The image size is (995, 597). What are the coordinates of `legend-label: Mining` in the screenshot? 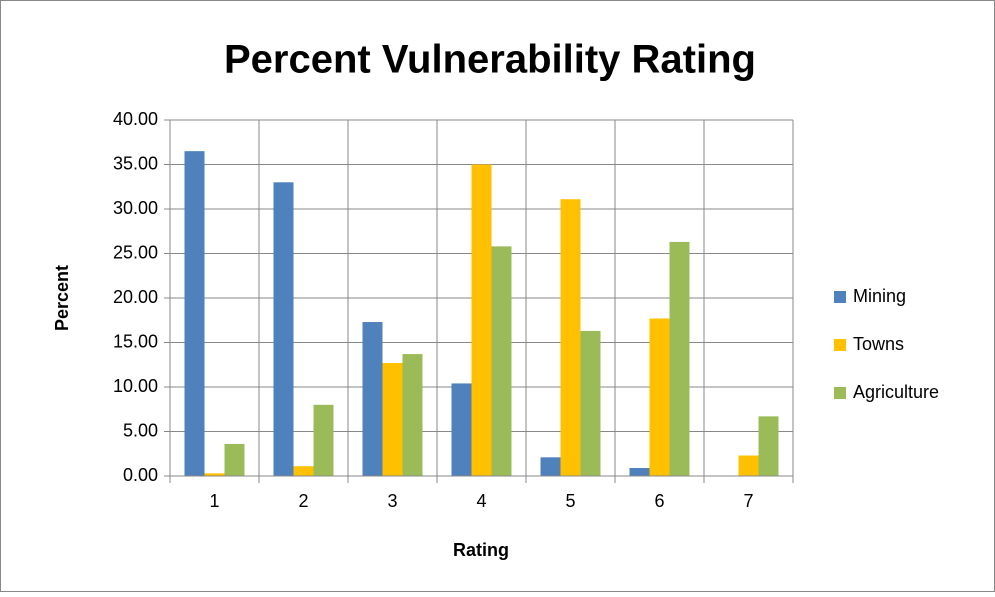 It's located at (879, 296).